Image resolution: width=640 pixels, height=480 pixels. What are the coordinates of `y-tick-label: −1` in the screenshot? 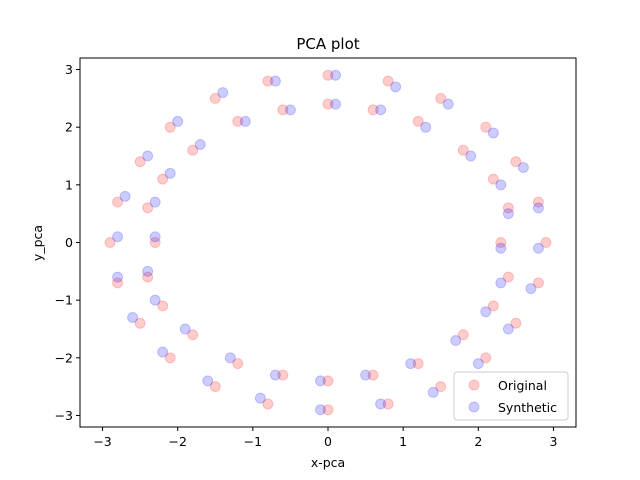 It's located at (64, 300).